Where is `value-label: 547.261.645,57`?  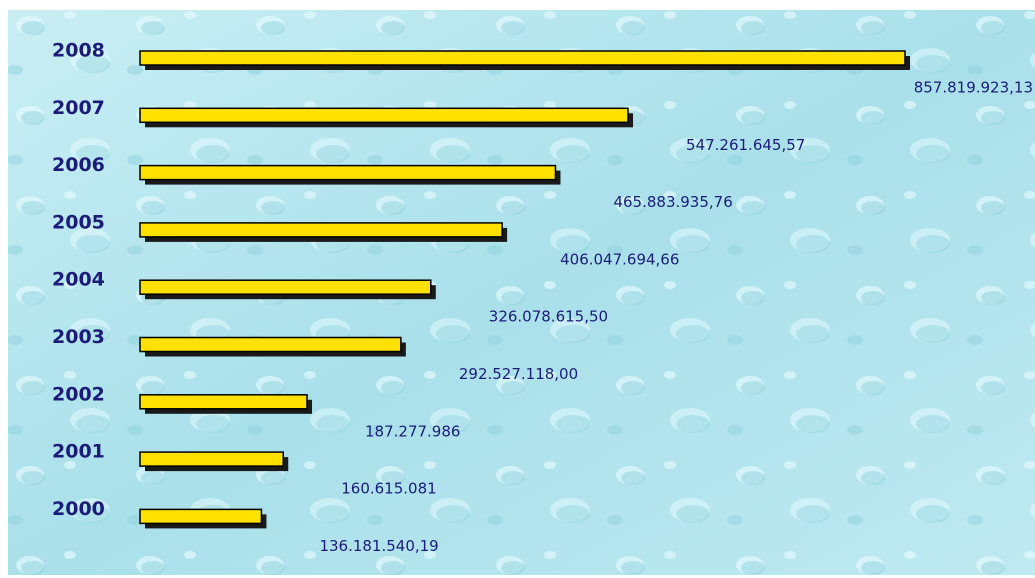
value-label: 547.261.645,57 is located at coordinates (745, 145).